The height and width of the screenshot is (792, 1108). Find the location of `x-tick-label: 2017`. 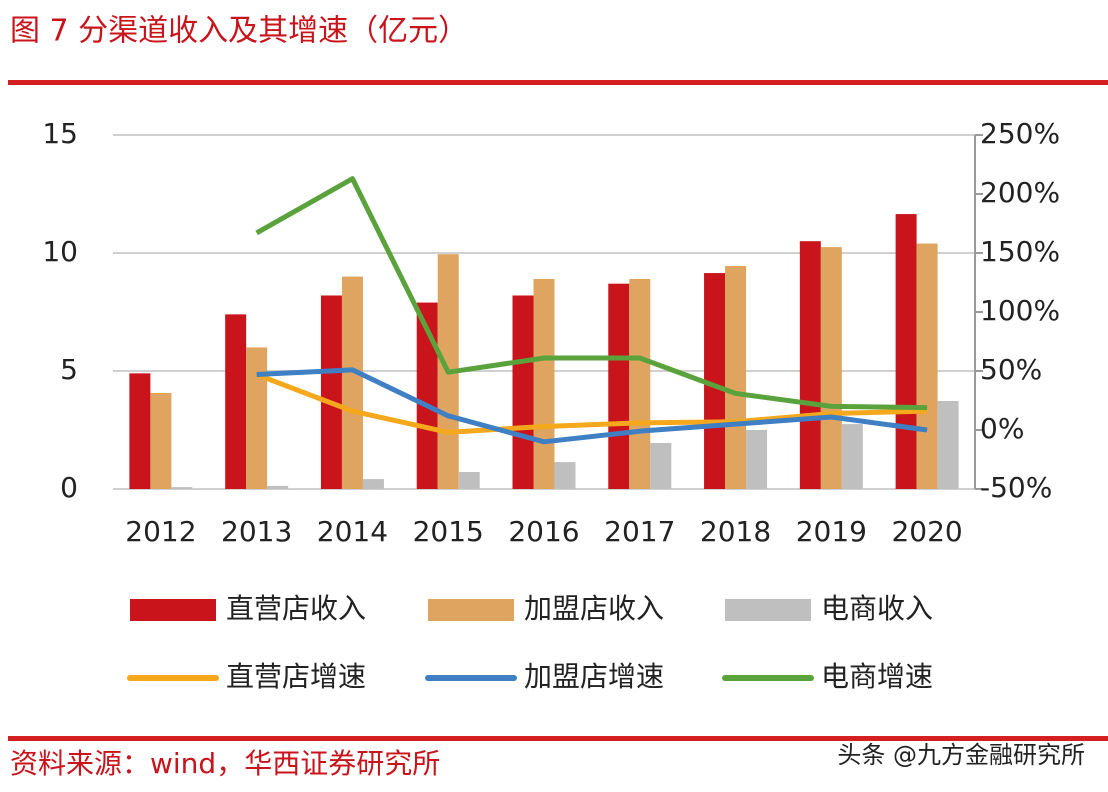

x-tick-label: 2017 is located at coordinates (639, 531).